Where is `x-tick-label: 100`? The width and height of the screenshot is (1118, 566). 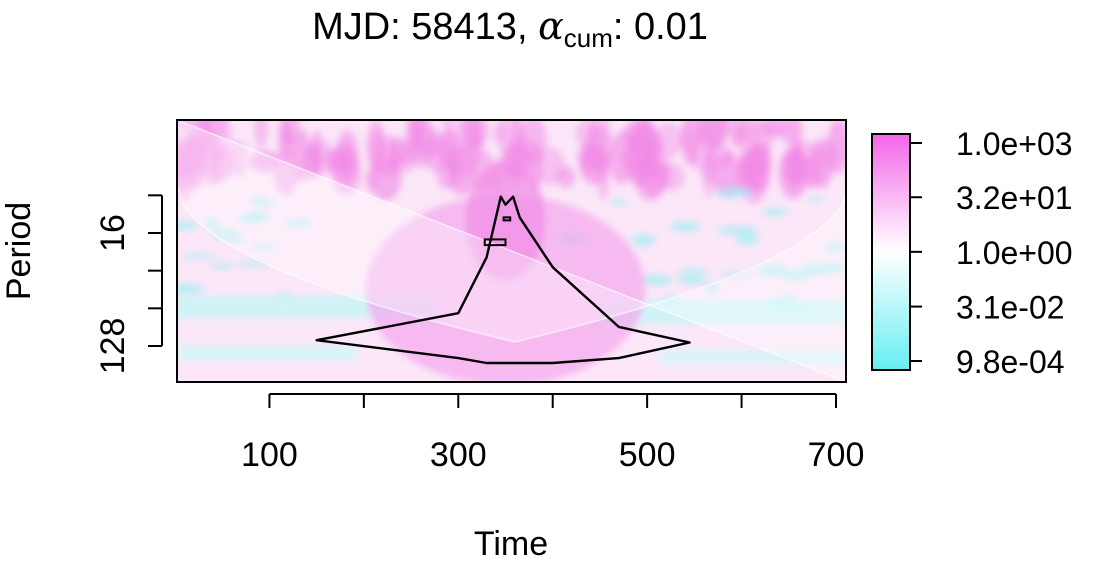
x-tick-label: 100 is located at coordinates (269, 455).